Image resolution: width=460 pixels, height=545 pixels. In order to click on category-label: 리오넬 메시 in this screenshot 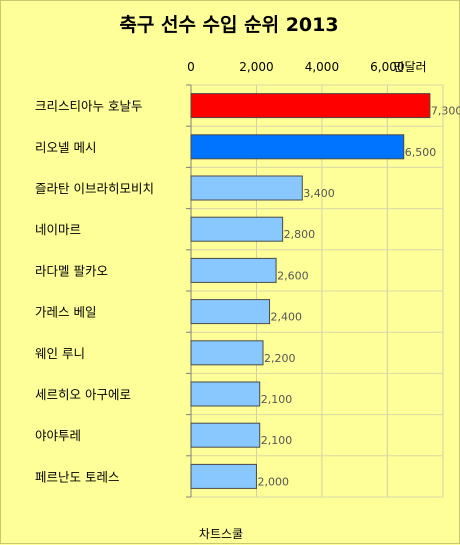, I will do `click(65, 147)`.